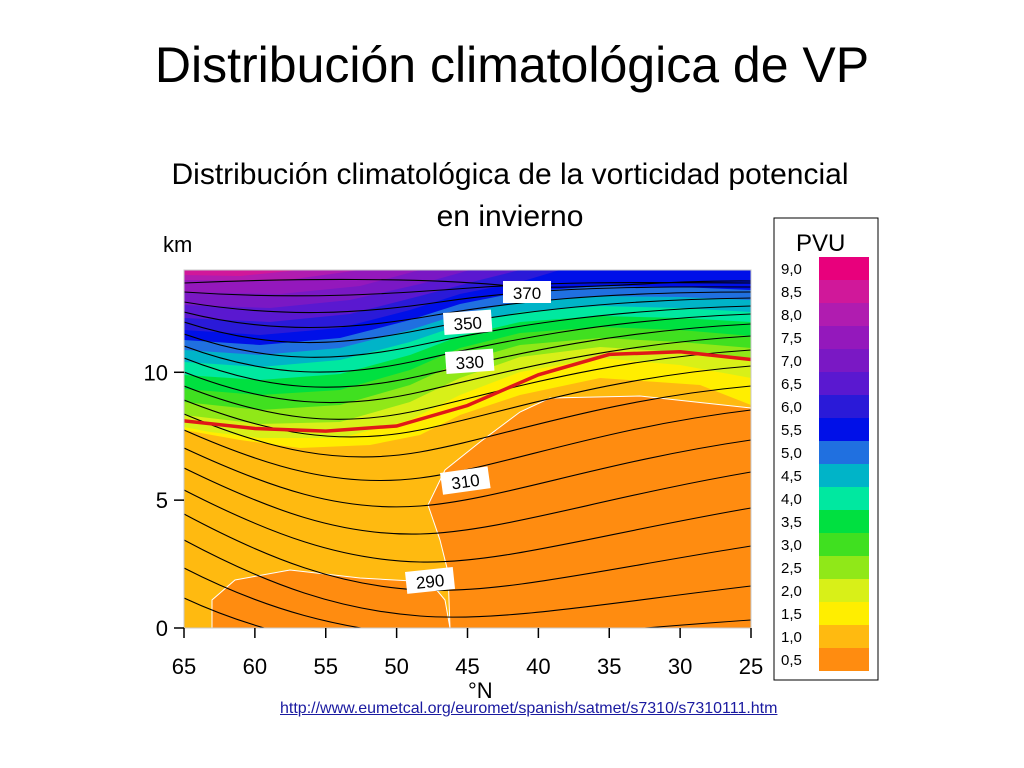 Image resolution: width=1024 pixels, height=768 pixels. What do you see at coordinates (791, 591) in the screenshot?
I see `colorbar-level-label: 2,0` at bounding box center [791, 591].